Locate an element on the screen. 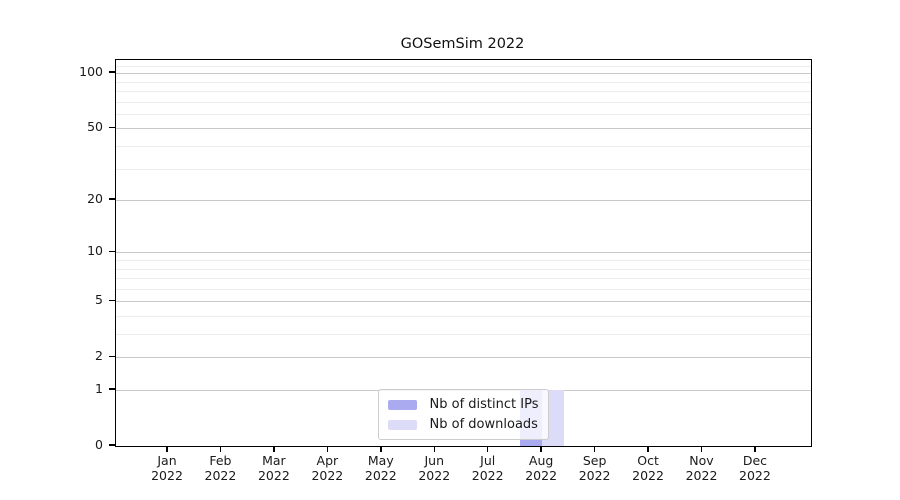  legend-entry-downloads: Nb of downloads is located at coordinates (463, 424).